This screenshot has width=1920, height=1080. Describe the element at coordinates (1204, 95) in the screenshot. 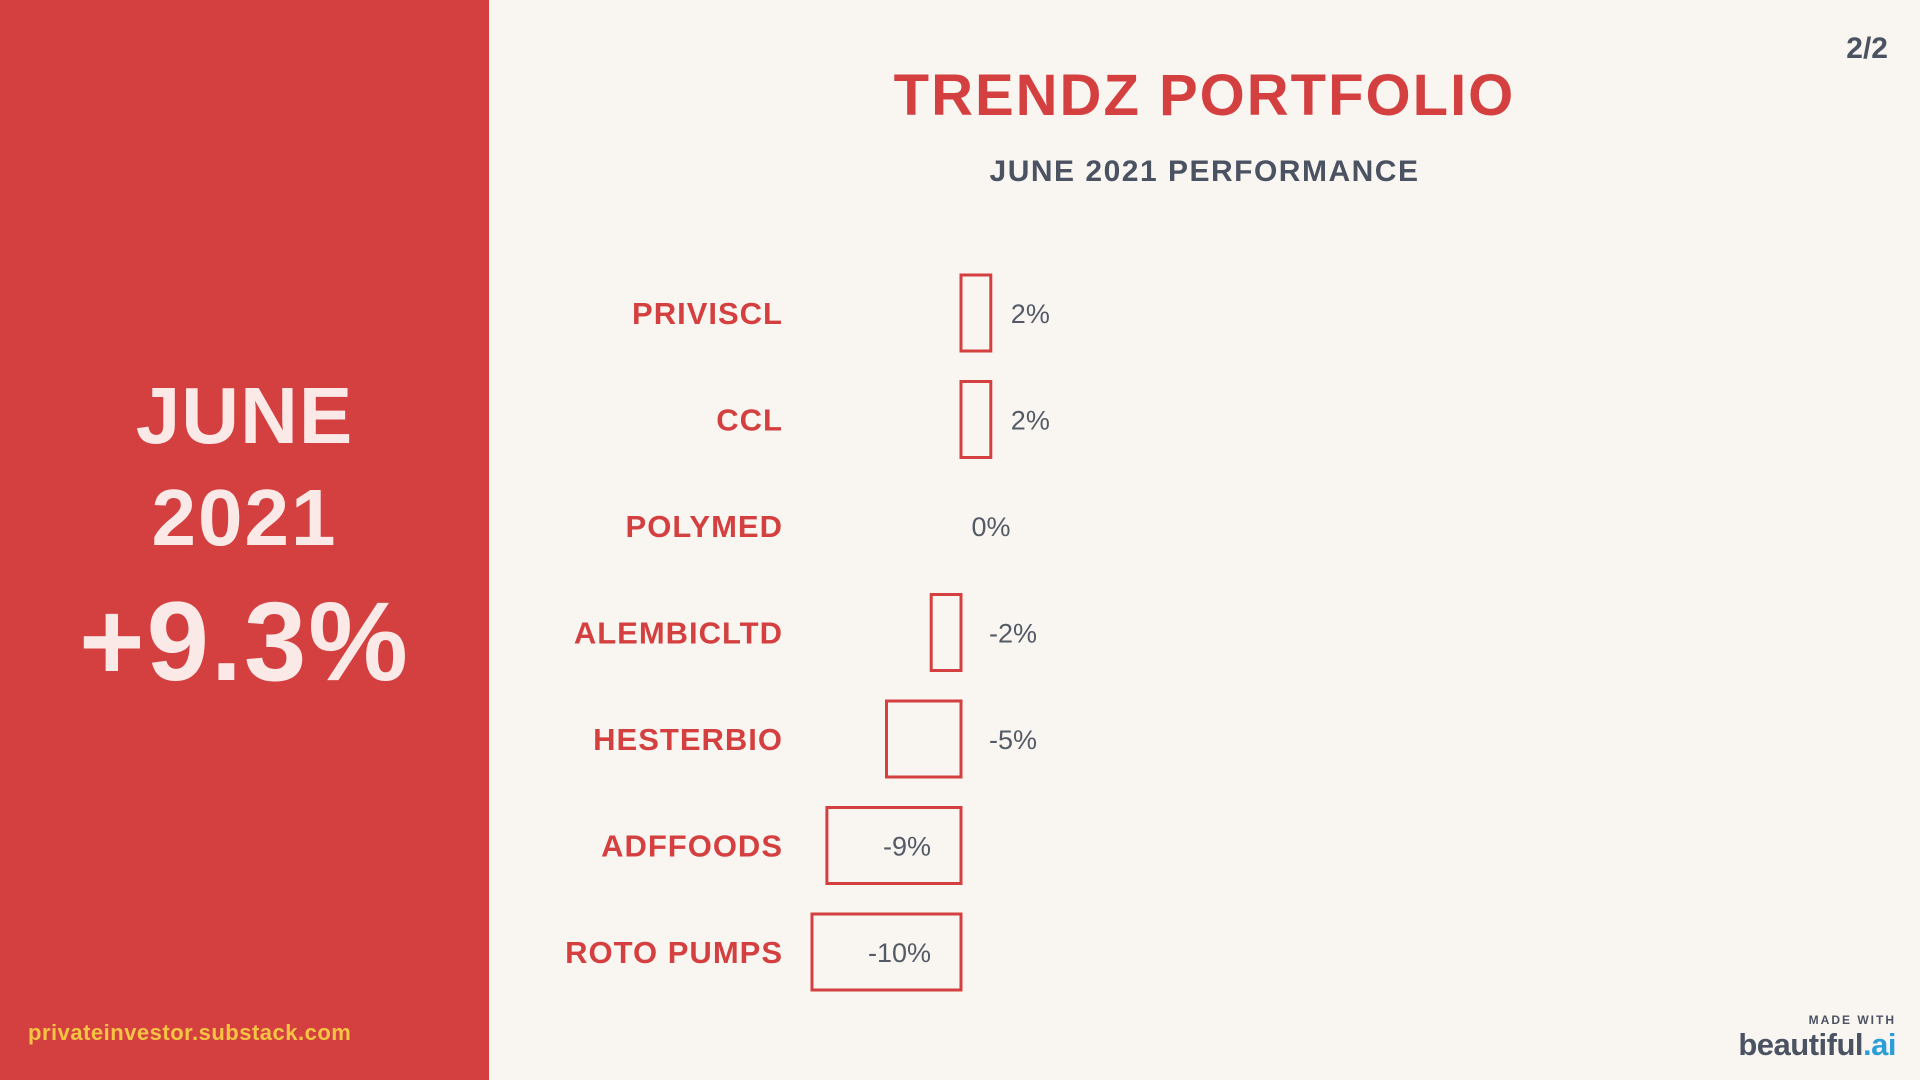

I see `slide-title: TRENDZ PORTFOLIO` at that location.